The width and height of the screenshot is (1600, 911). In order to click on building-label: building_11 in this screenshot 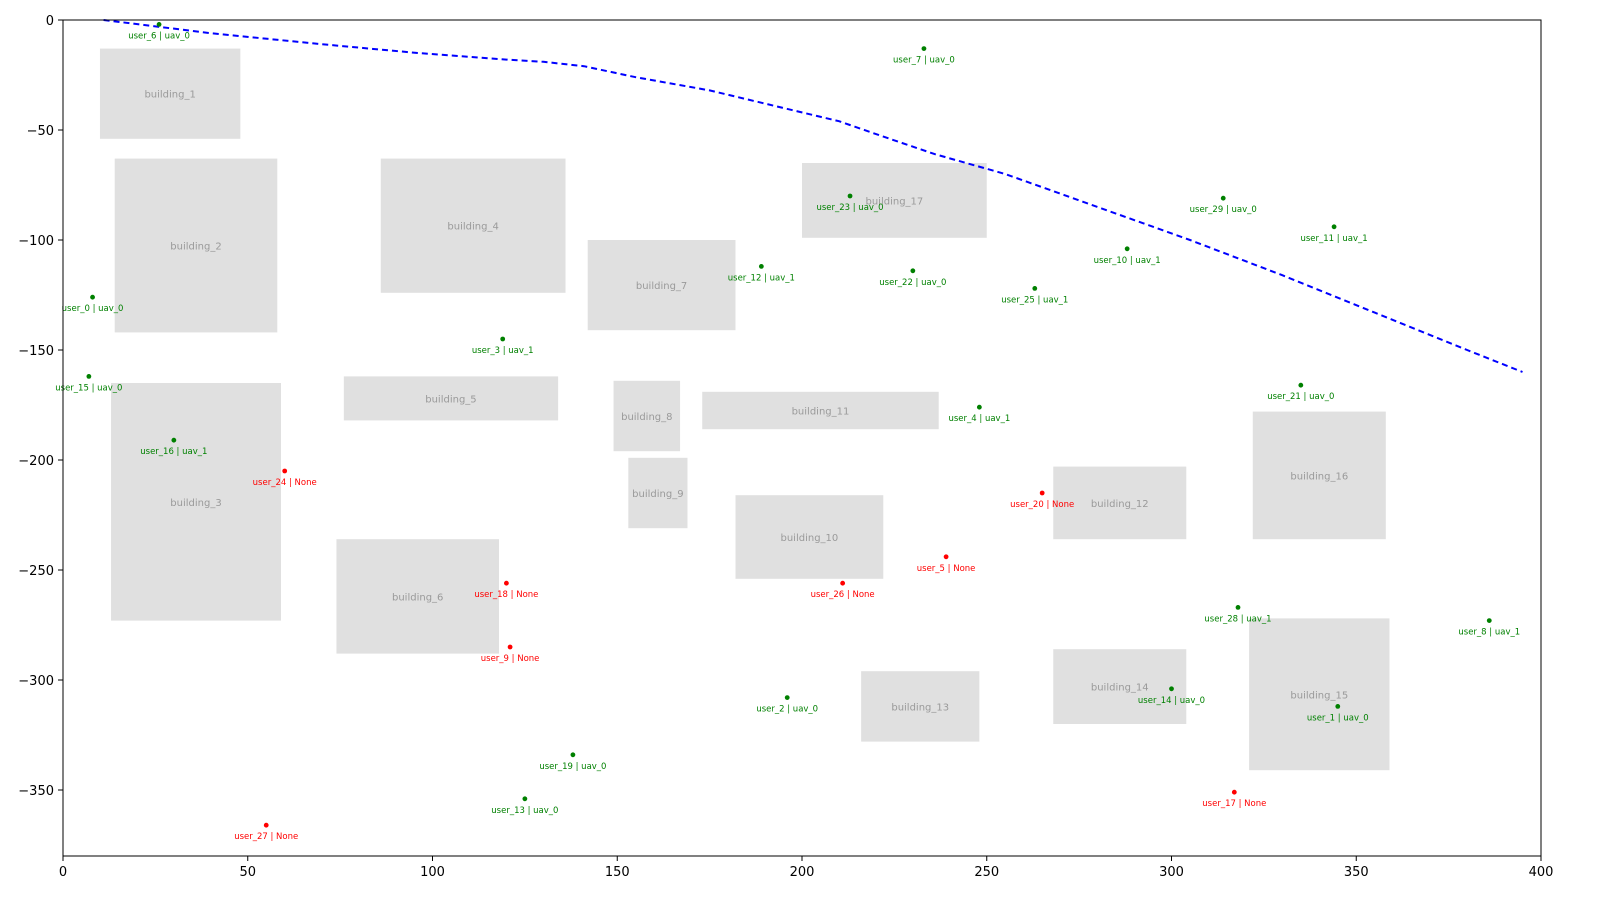, I will do `click(821, 412)`.